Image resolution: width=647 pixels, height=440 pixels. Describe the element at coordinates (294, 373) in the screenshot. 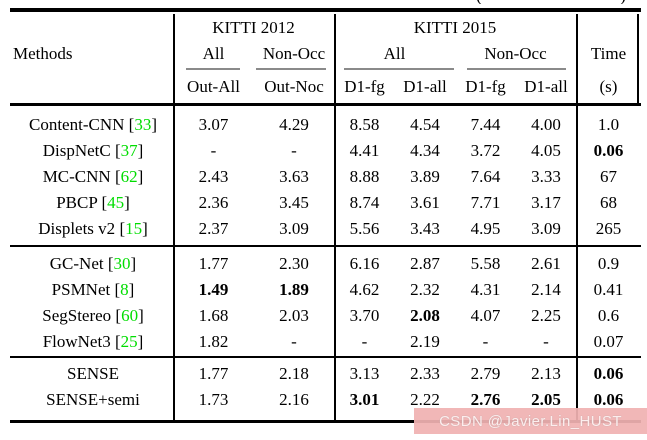

I see `value-cell: 2.18` at that location.